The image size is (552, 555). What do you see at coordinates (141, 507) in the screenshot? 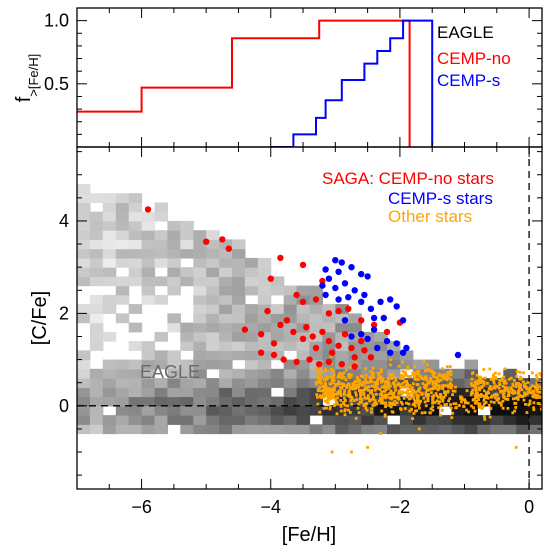
I see `bottom-x-tick-label: −6` at bounding box center [141, 507].